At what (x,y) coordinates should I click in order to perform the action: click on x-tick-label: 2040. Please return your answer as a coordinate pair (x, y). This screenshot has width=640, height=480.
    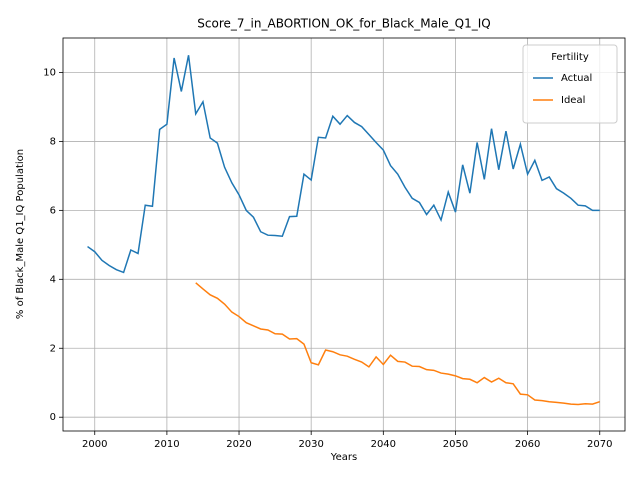
    Looking at the image, I should click on (383, 444).